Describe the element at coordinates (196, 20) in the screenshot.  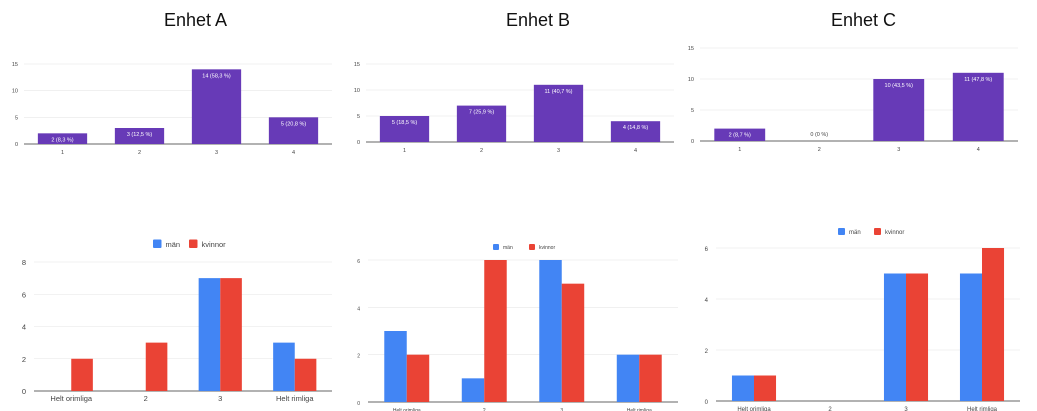
I see `chart-title-enhet-a: Enhet A` at that location.